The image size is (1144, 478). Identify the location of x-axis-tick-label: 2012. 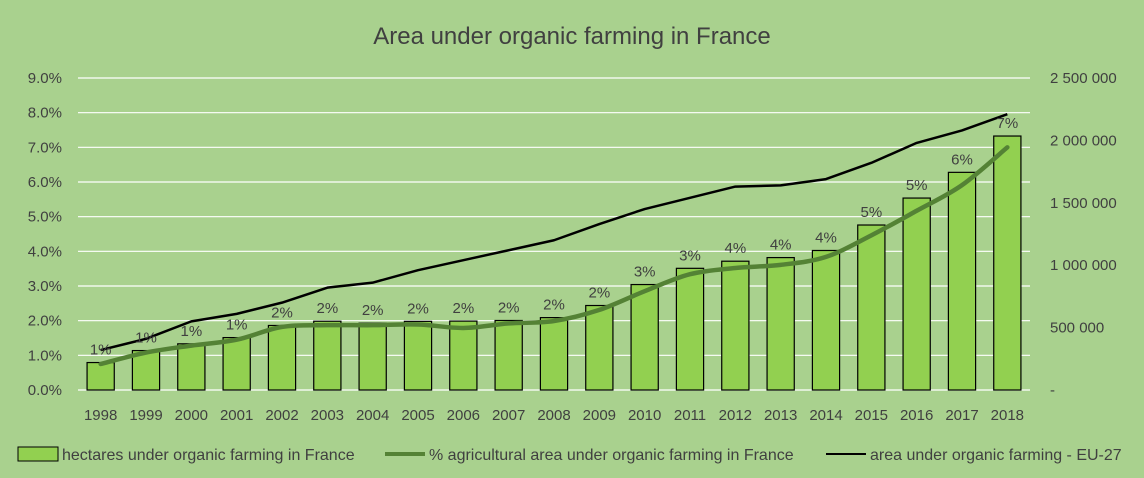
(735, 415).